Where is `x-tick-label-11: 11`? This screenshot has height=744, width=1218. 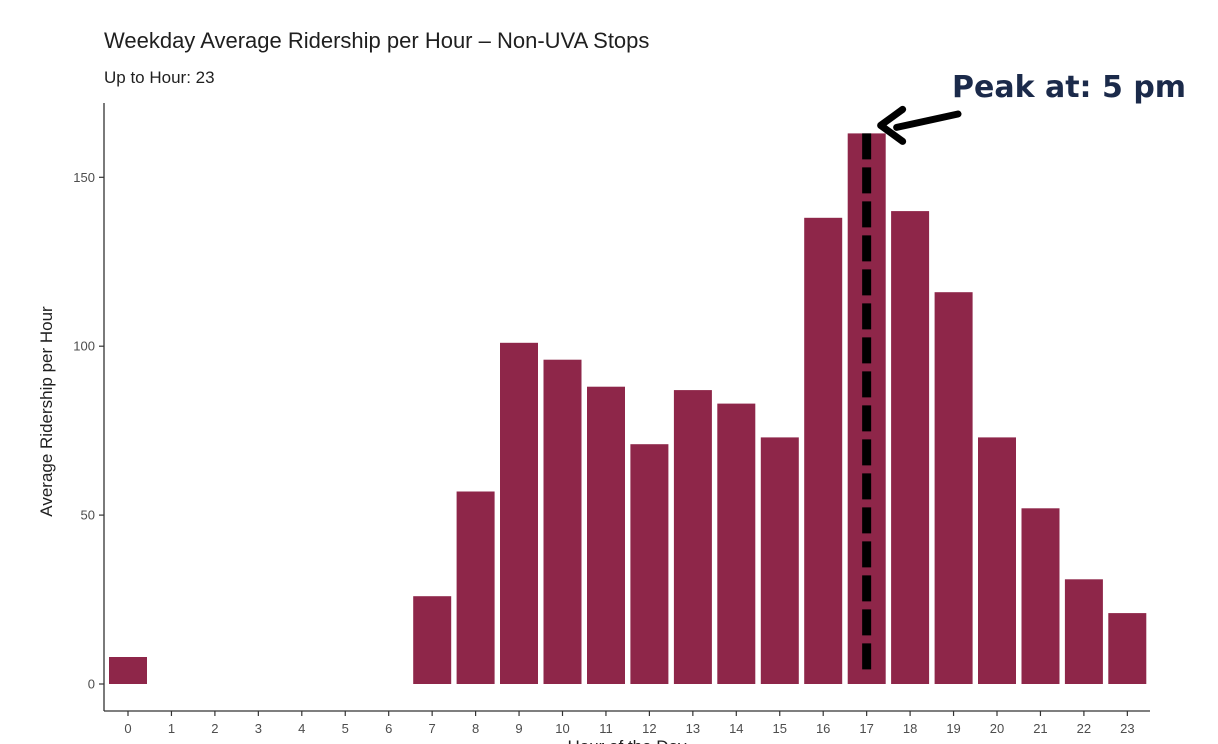 x-tick-label-11: 11 is located at coordinates (606, 728).